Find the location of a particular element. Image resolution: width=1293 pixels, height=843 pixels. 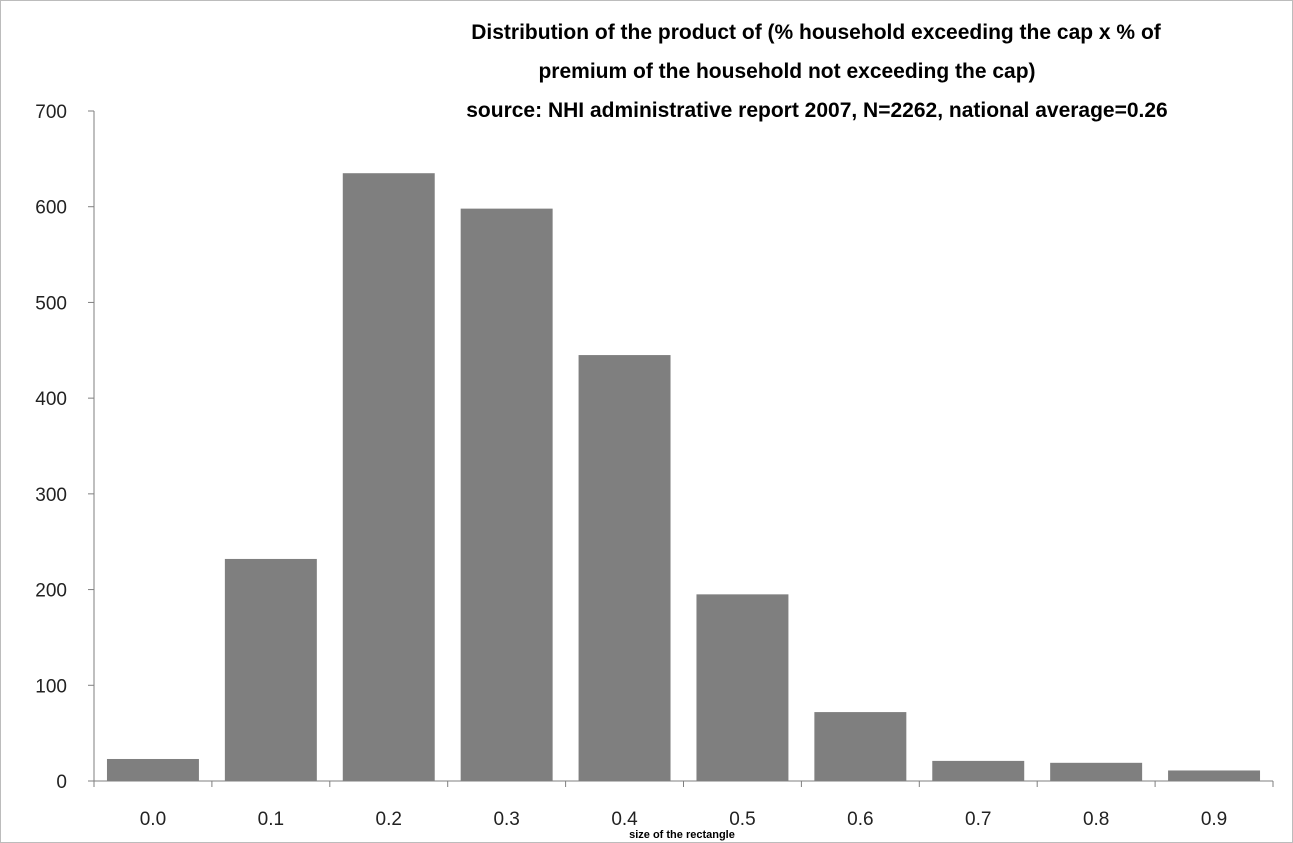

x-tick-label: 0.0 is located at coordinates (153, 819).